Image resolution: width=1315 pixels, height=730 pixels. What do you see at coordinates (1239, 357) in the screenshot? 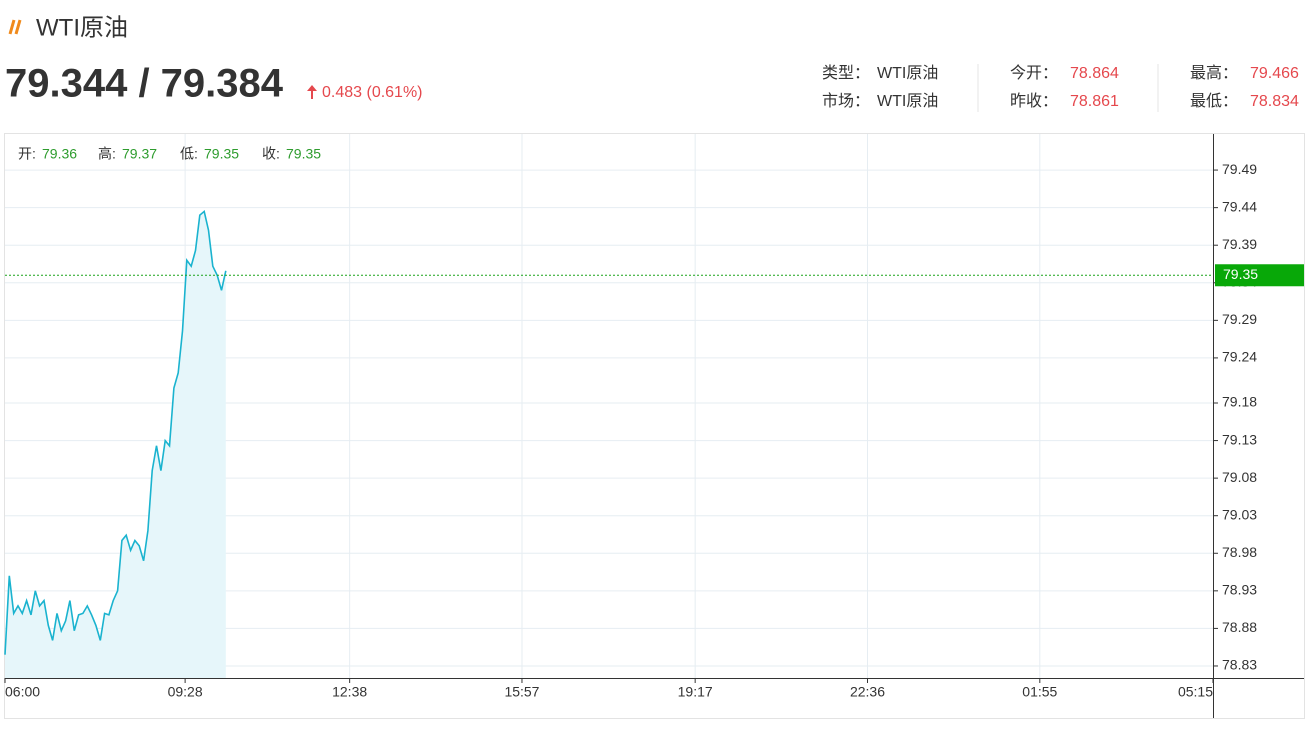
I see `y-tick-label: 79.24` at bounding box center [1239, 357].